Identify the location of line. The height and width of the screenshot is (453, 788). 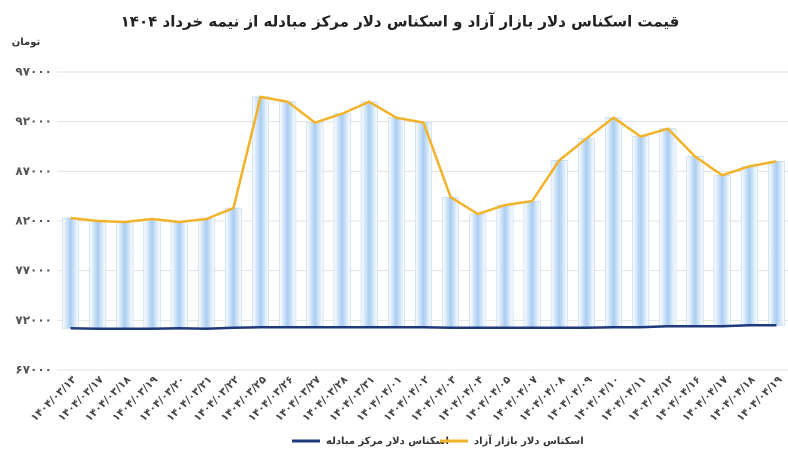
(423, 327).